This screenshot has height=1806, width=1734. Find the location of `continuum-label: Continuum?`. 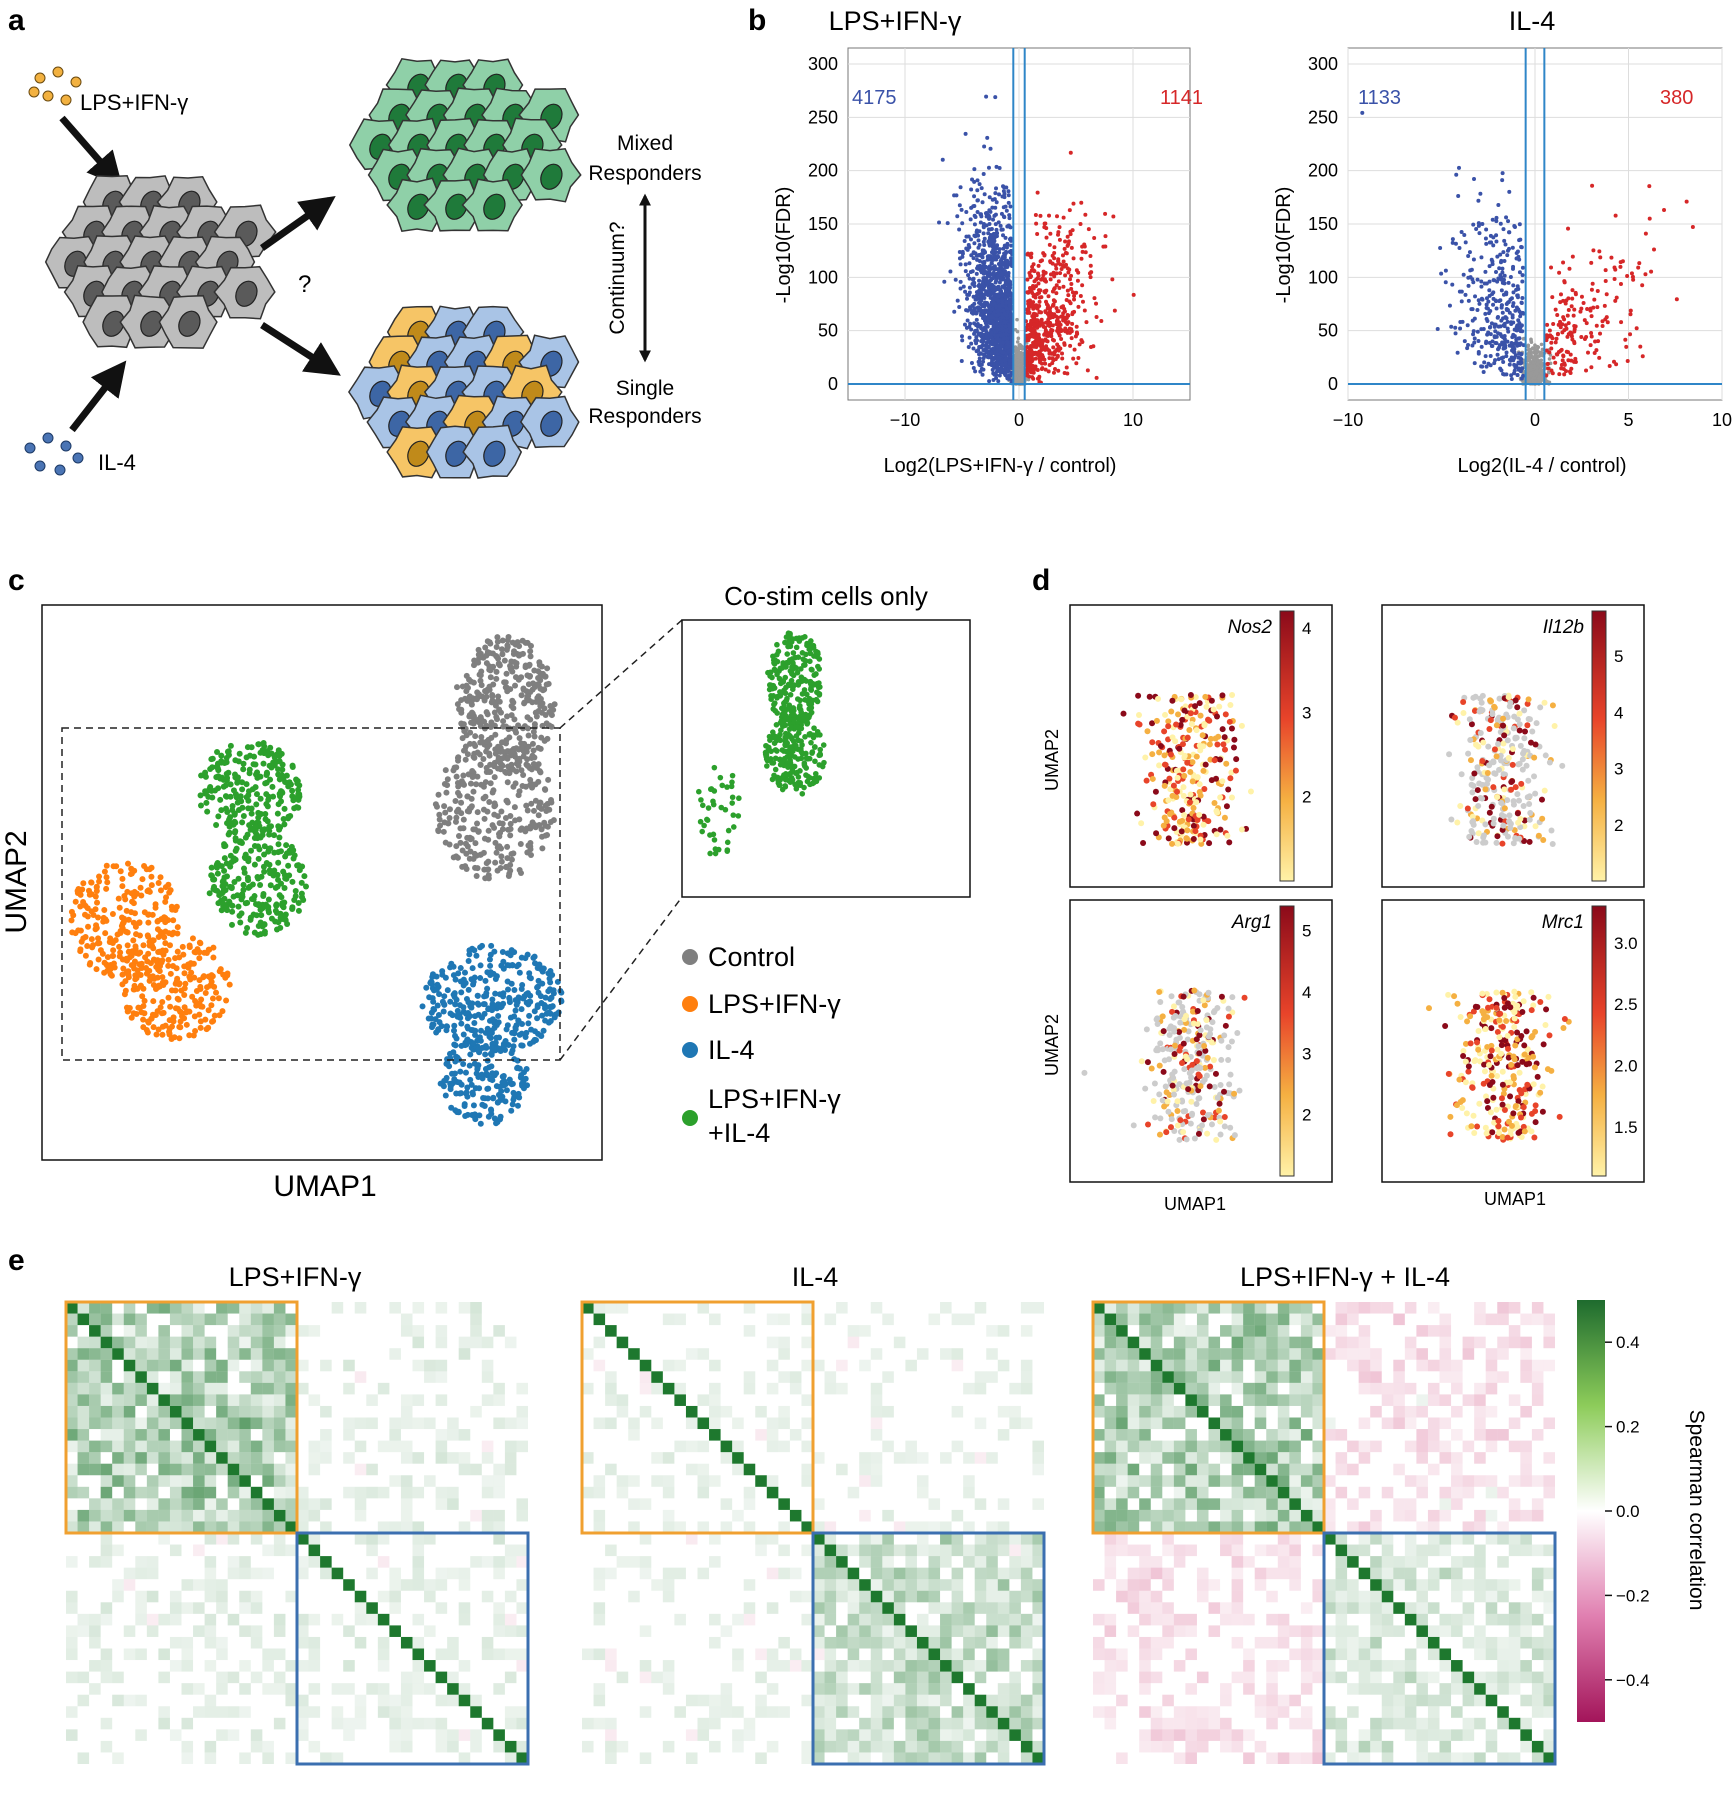

continuum-label: Continuum? is located at coordinates (617, 277).